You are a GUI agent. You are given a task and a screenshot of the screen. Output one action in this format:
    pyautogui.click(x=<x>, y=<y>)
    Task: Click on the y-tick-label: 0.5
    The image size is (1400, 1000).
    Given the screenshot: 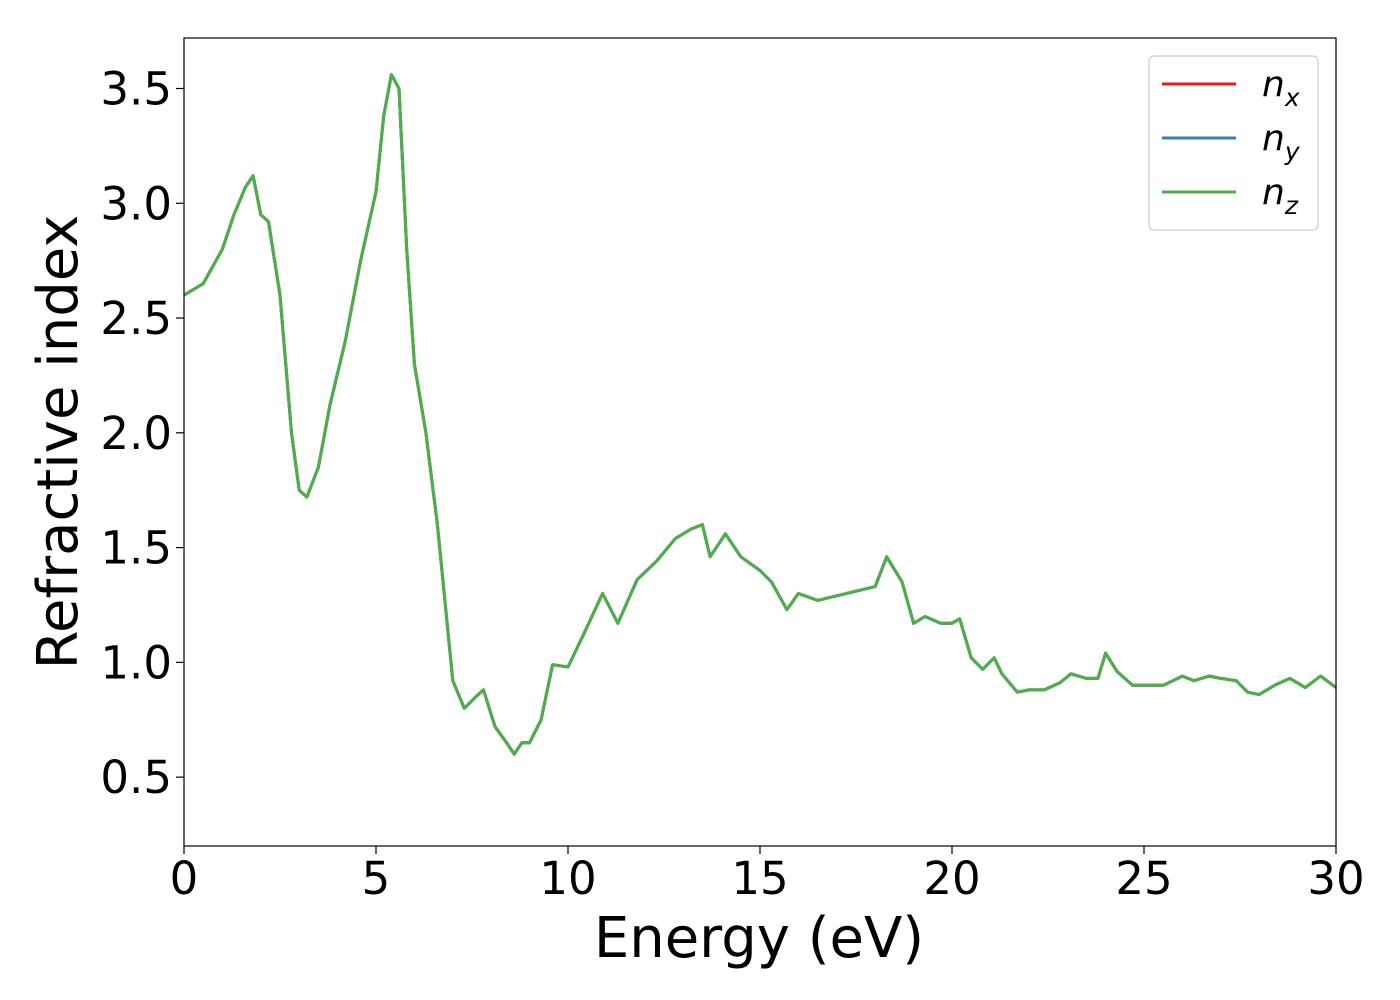 What is the action you would take?
    pyautogui.click(x=136, y=777)
    